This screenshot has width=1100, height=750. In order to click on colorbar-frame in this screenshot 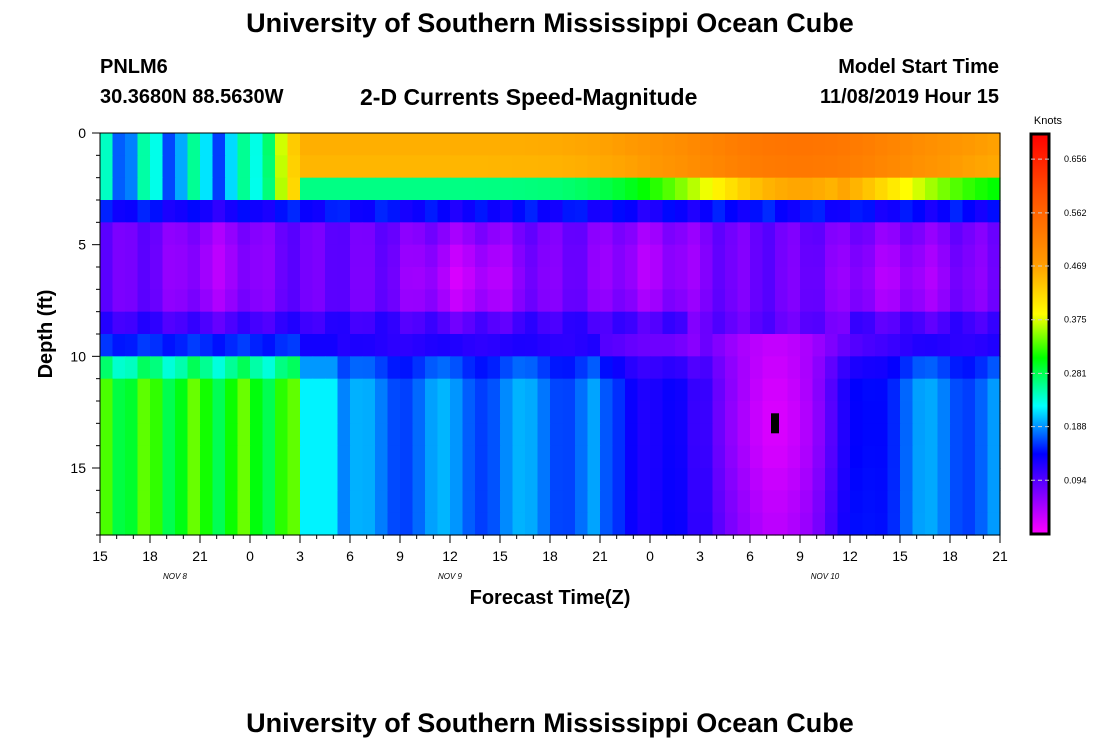, I will do `click(1040, 334)`.